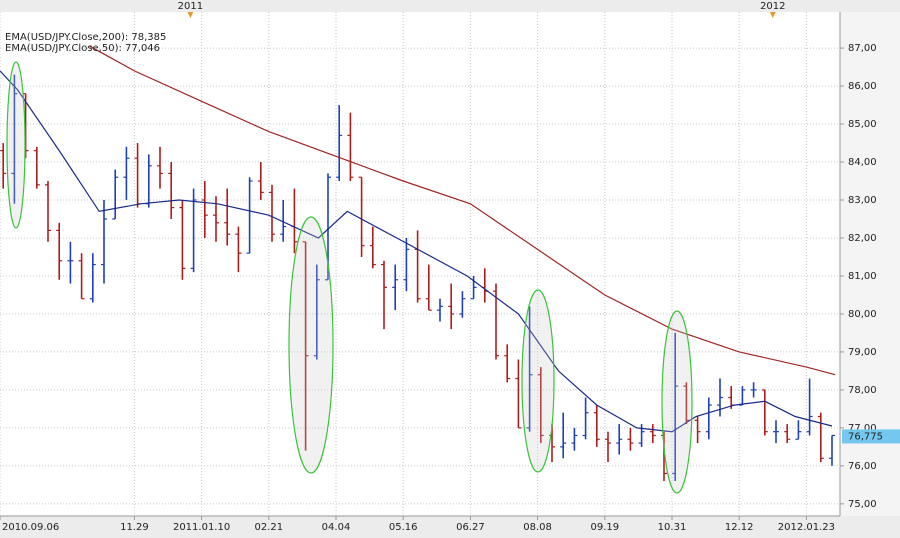  I want to click on y-tick-label: 81,00, so click(862, 276).